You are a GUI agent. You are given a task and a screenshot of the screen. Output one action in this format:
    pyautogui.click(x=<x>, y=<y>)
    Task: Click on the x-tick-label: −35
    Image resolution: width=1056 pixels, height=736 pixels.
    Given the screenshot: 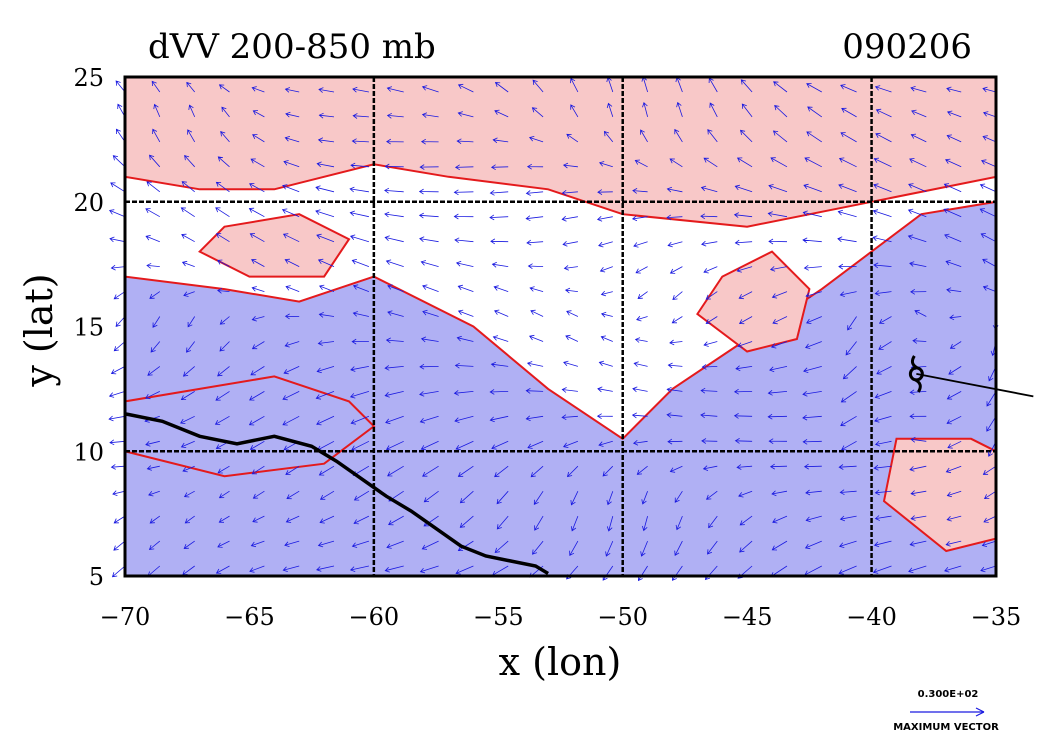 What is the action you would take?
    pyautogui.click(x=996, y=617)
    